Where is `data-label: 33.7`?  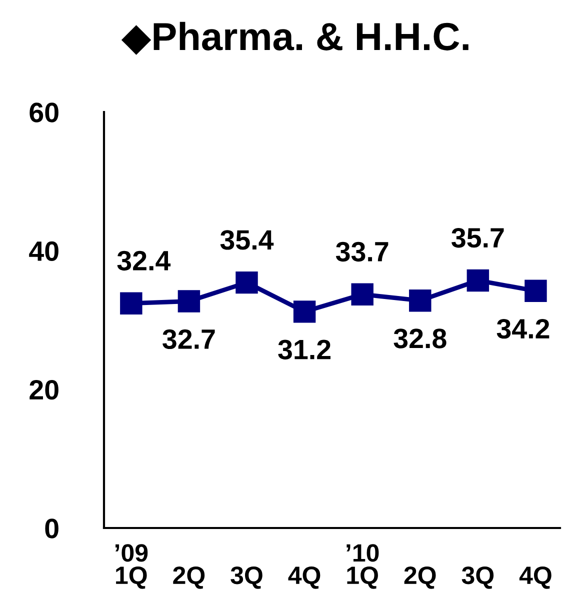 data-label: 33.7 is located at coordinates (362, 252).